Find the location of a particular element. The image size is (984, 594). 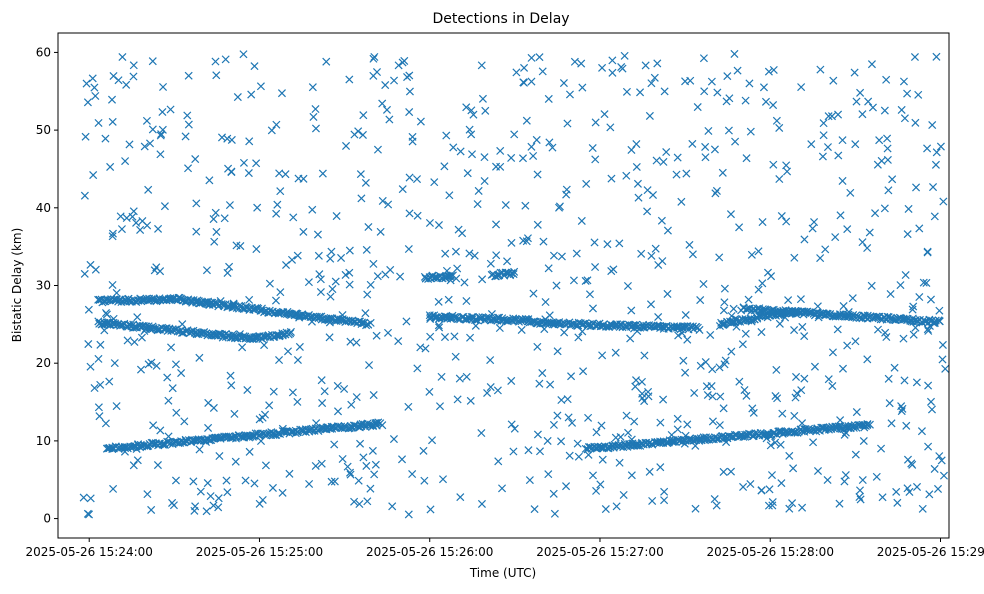

y-axis: 0 10 20 30 40 50 60 is located at coordinates (47, 285).